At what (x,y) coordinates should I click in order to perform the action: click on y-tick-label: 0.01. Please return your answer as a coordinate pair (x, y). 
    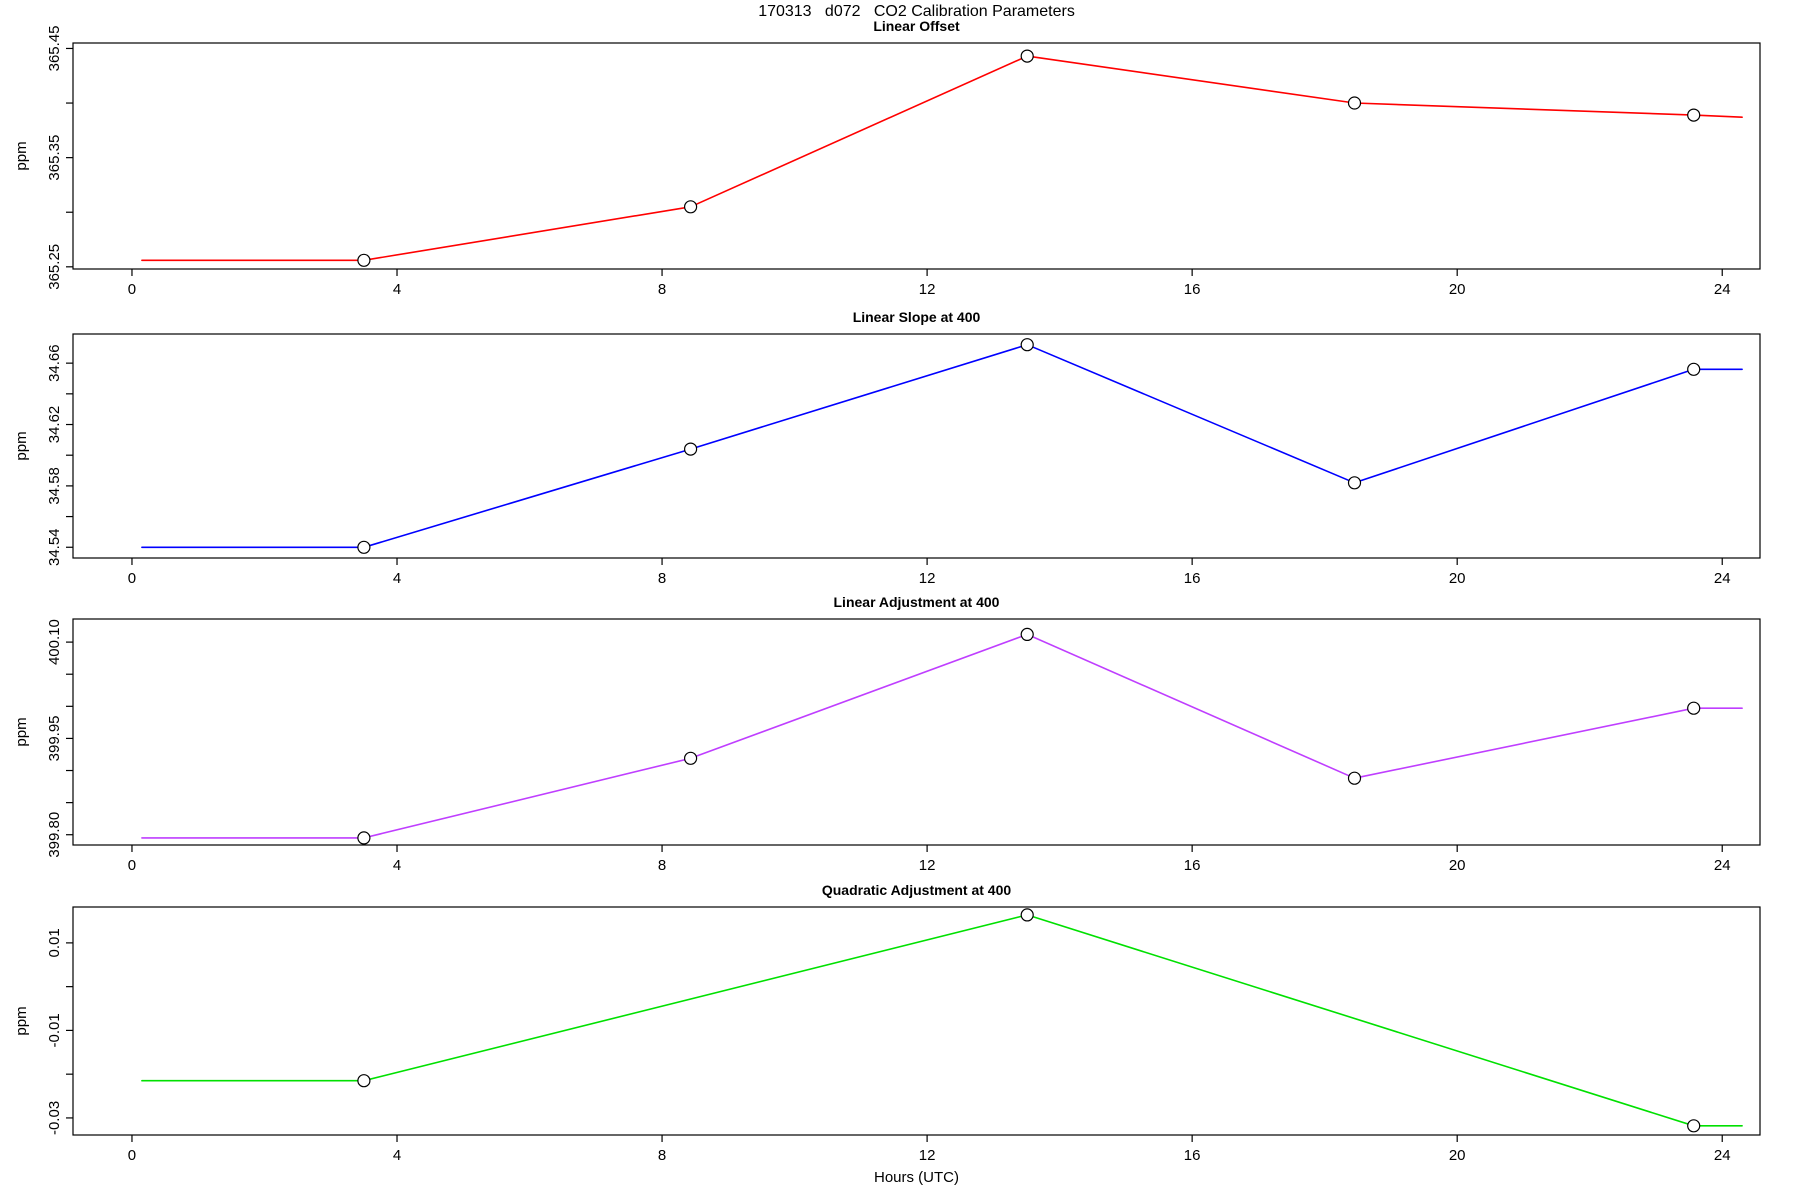
    Looking at the image, I should click on (54, 942).